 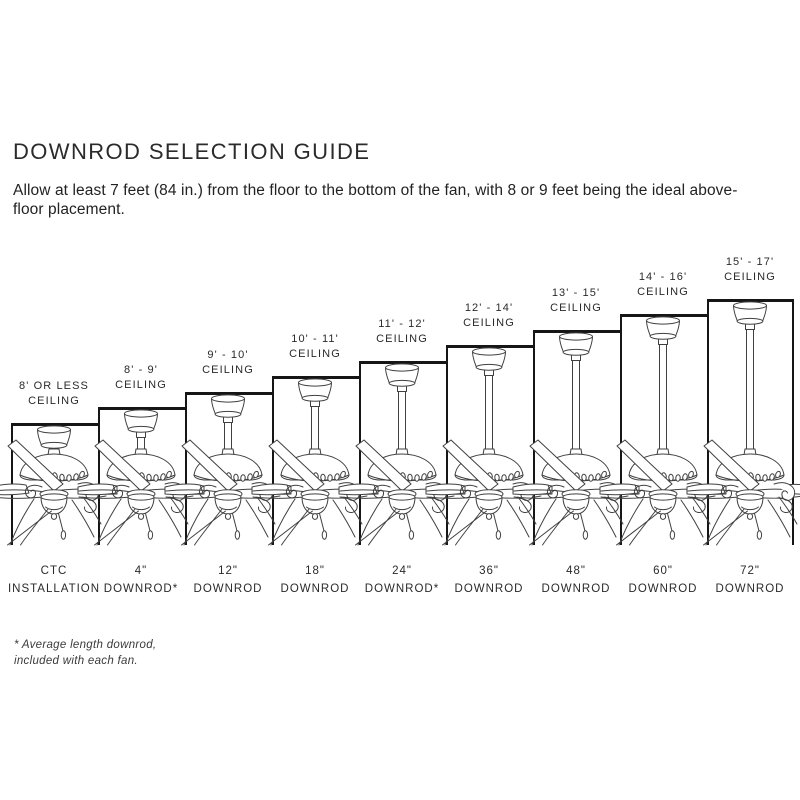 I want to click on ceiling-height-label: 8' OR LESS CEILING, so click(x=57, y=394).